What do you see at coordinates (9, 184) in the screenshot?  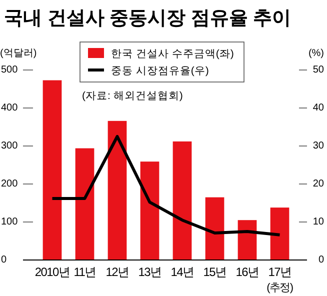 I see `y-tick-label: 200` at bounding box center [9, 184].